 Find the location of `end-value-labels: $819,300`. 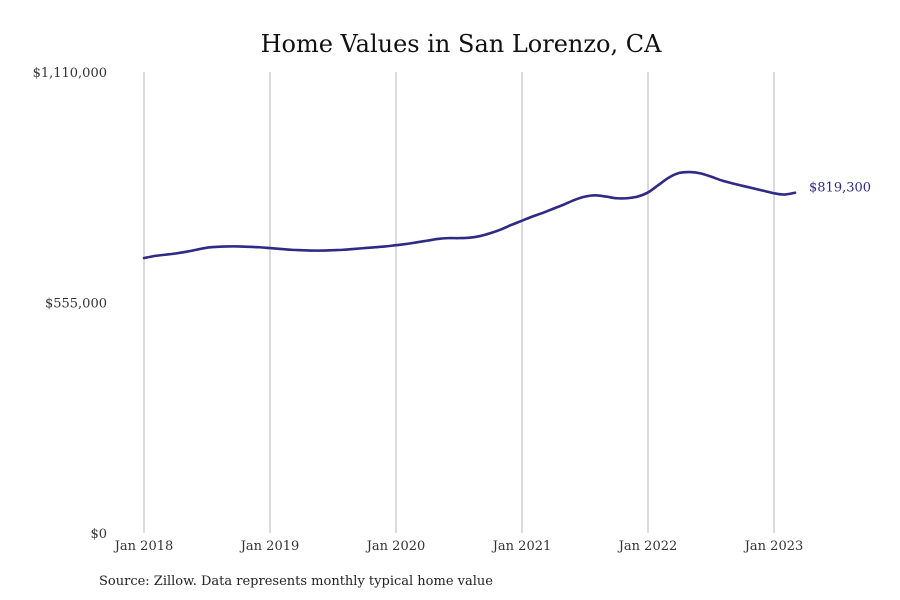

end-value-labels: $819,300 is located at coordinates (840, 188).